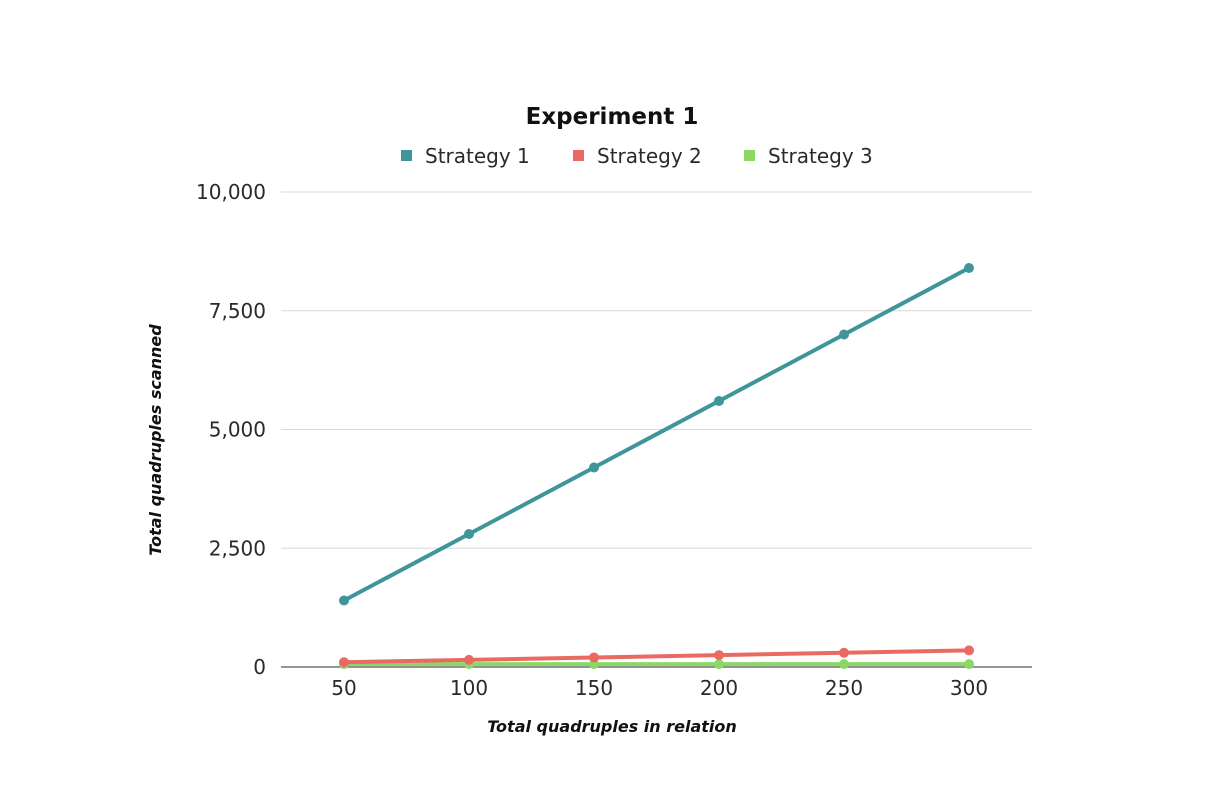 This screenshot has height=792, width=1230. I want to click on y-tick-label: 10,000, so click(231, 192).